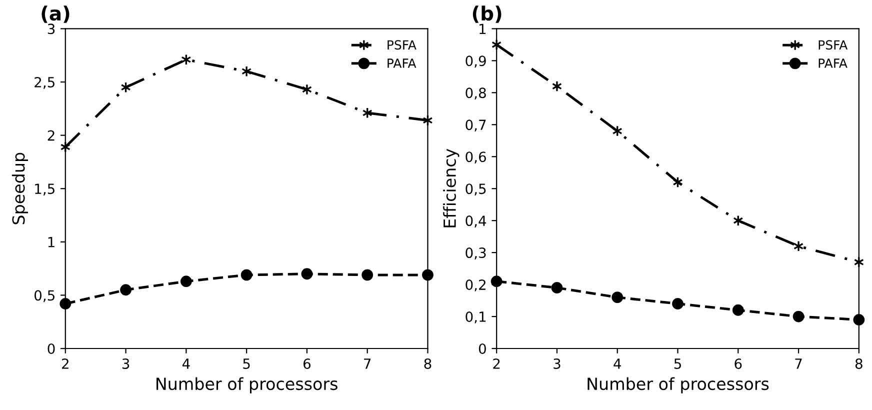 Image resolution: width=872 pixels, height=410 pixels. I want to click on y-tick-label: 0,3, so click(476, 254).